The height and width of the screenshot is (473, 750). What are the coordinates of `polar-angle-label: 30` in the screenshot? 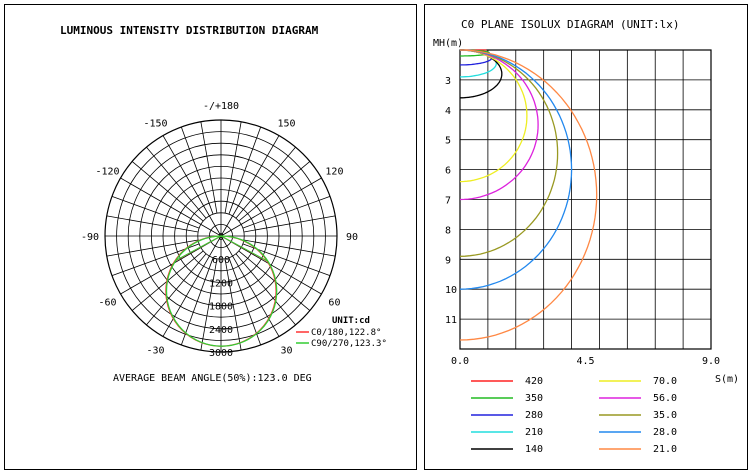 It's located at (286, 350).